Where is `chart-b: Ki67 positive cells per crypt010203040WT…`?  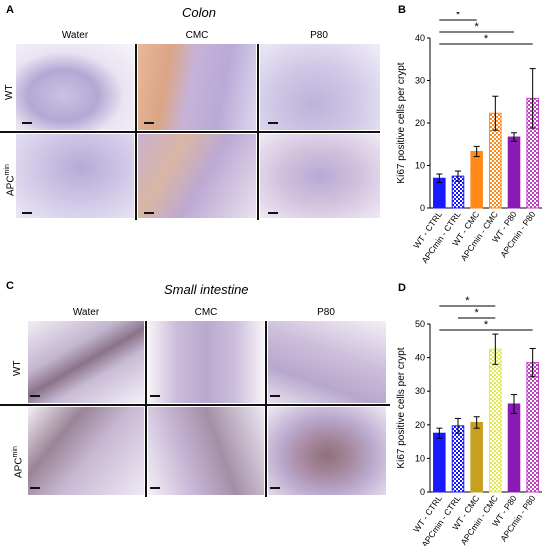 chart-b: Ki67 positive cells per crypt010203040WT… is located at coordinates (469, 138).